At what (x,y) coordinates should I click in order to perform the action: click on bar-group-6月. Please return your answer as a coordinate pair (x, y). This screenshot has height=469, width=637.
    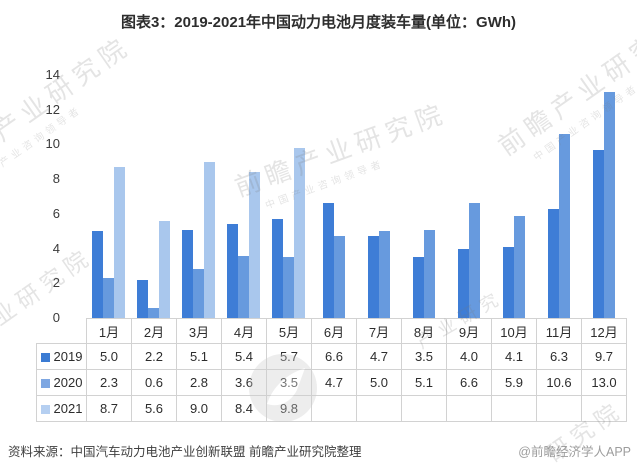
    Looking at the image, I should click on (333, 196).